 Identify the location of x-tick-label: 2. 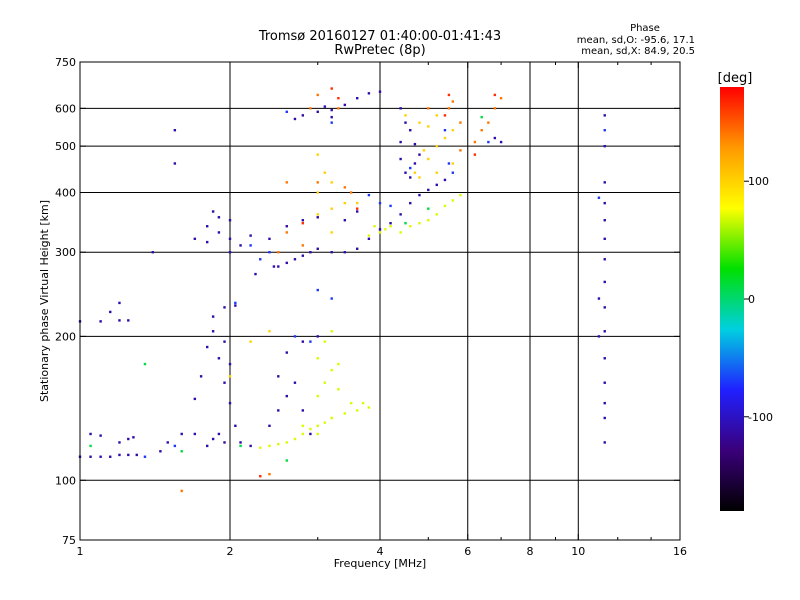
(230, 551).